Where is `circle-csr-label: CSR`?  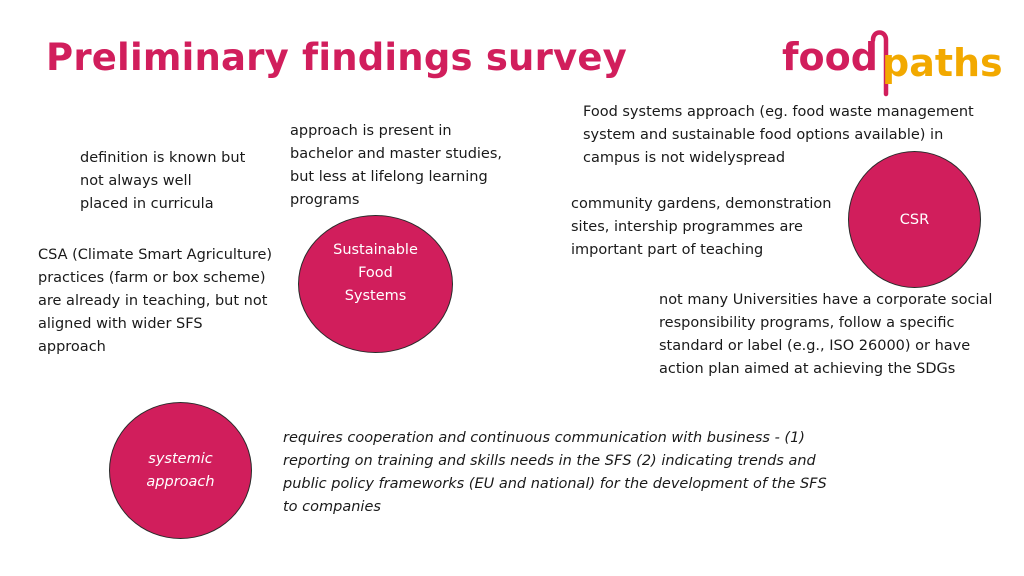 circle-csr-label: CSR is located at coordinates (914, 220).